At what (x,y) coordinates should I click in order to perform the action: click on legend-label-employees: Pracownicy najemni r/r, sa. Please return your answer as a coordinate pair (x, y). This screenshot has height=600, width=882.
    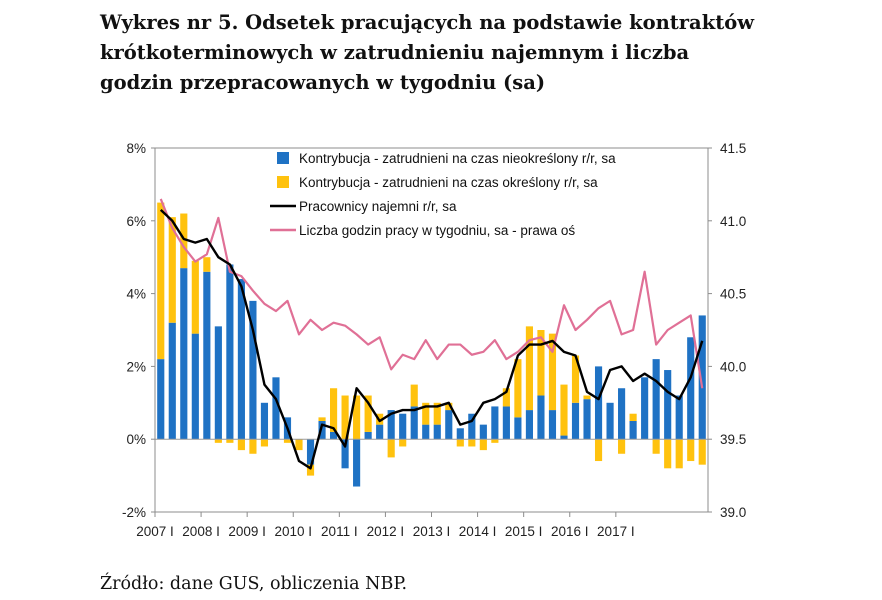
    Looking at the image, I should click on (378, 206).